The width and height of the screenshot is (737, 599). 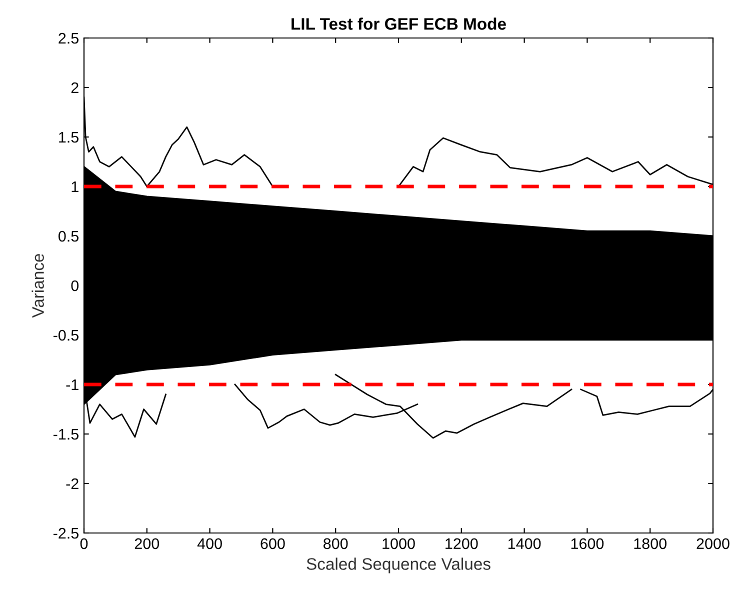 What do you see at coordinates (462, 544) in the screenshot?
I see `x-tick-label: 1200` at bounding box center [462, 544].